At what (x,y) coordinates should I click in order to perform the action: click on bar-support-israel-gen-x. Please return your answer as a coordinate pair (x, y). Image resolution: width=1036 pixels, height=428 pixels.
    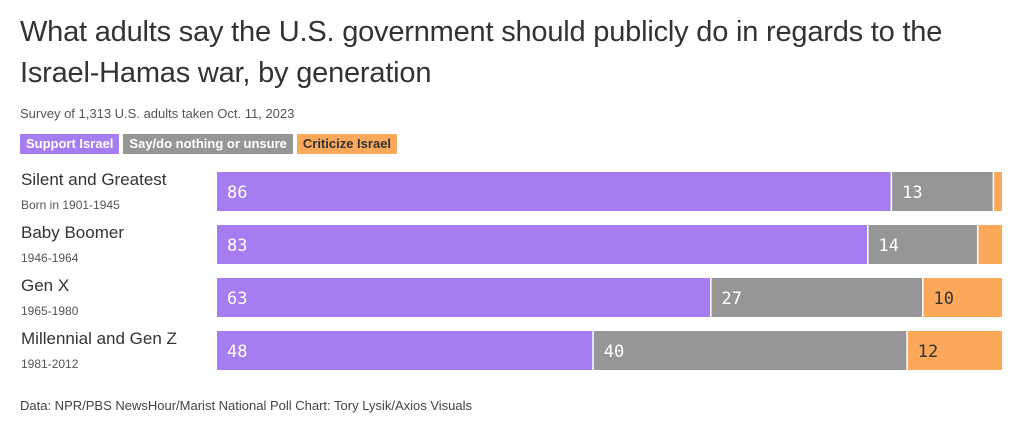
    Looking at the image, I should click on (464, 297).